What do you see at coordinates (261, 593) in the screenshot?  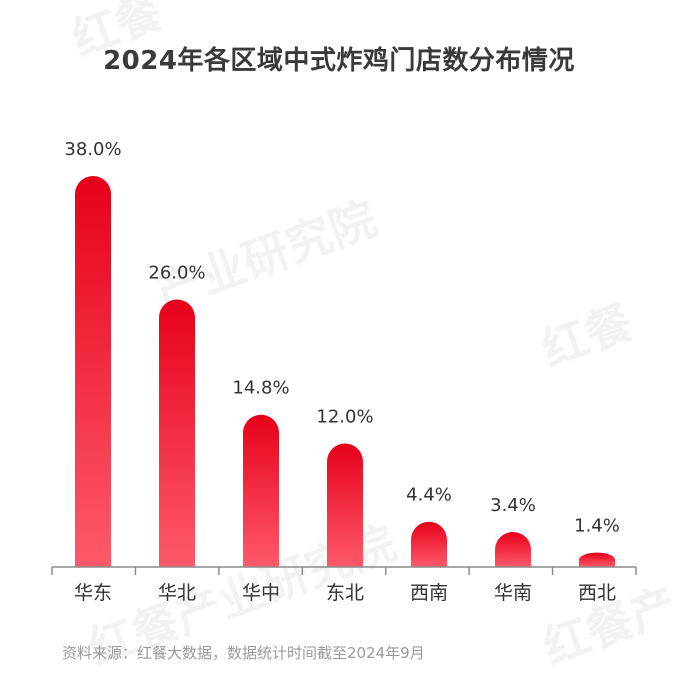 I see `x-tick-label: 华中` at bounding box center [261, 593].